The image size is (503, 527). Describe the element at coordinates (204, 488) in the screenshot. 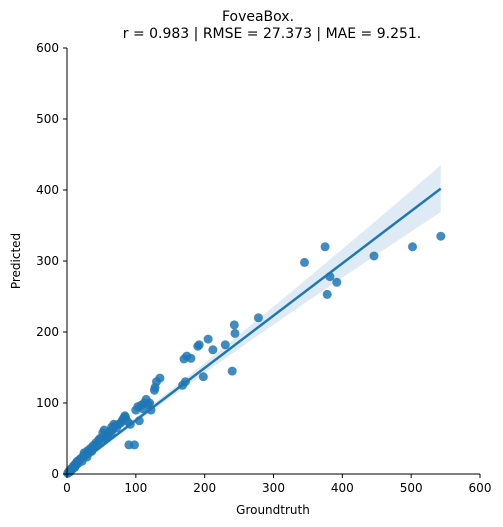

I see `x-tick-label: 200` at that location.